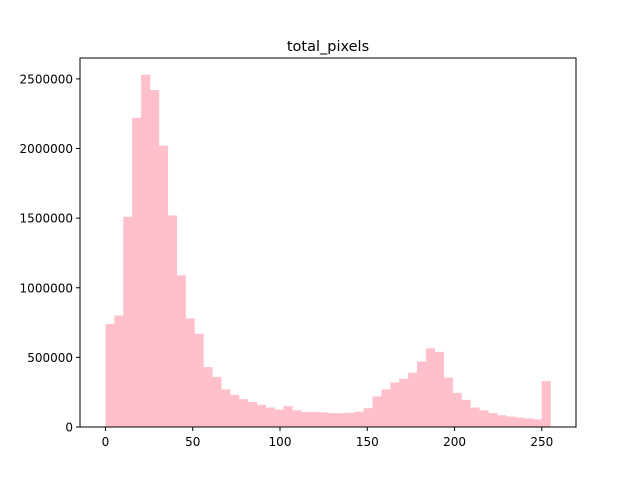  What do you see at coordinates (50, 358) in the screenshot?
I see `y-tick-label: 500000` at bounding box center [50, 358].